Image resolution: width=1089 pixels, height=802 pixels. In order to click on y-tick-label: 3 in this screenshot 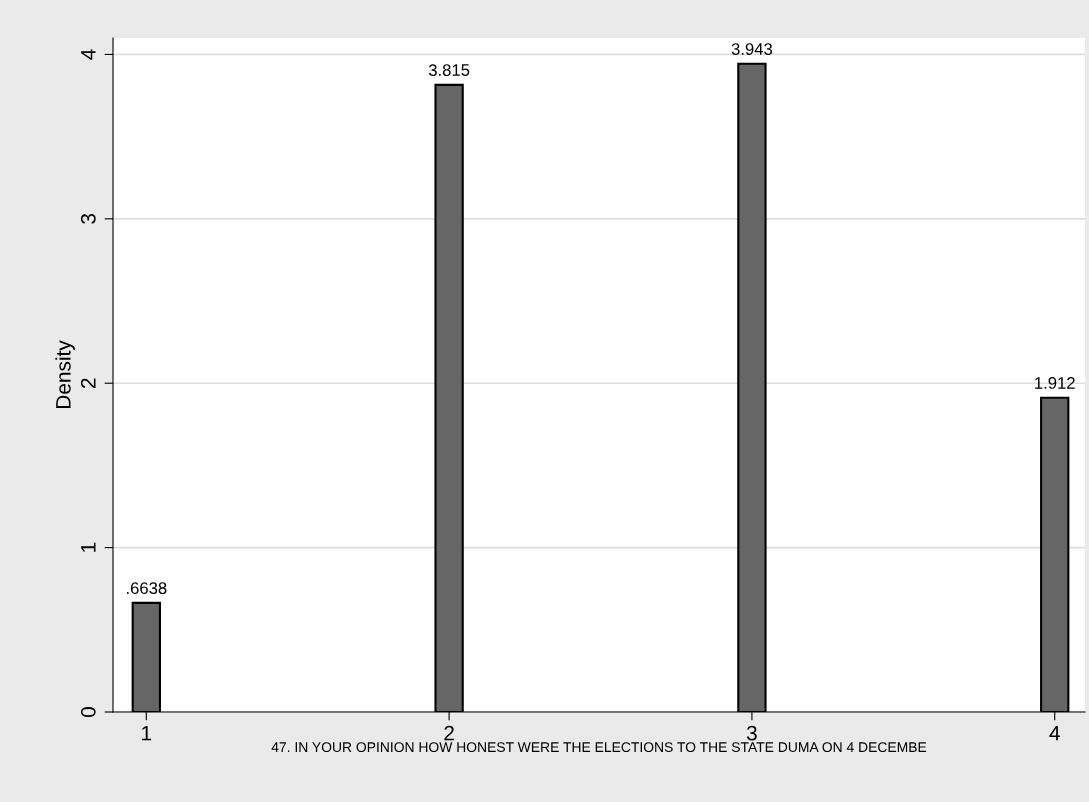, I will do `click(88, 218)`.